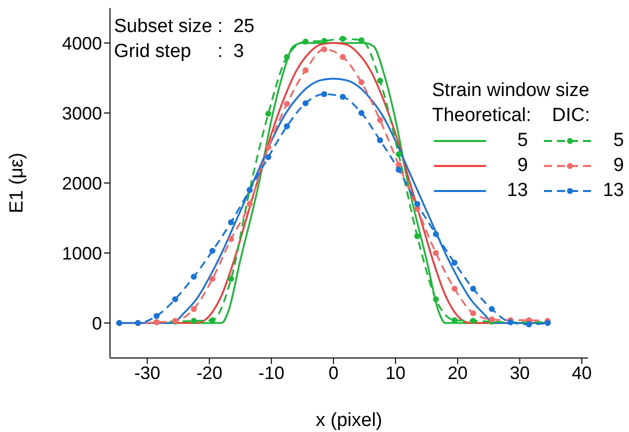 This screenshot has width=629, height=432. I want to click on x-tick-label: -30, so click(147, 372).